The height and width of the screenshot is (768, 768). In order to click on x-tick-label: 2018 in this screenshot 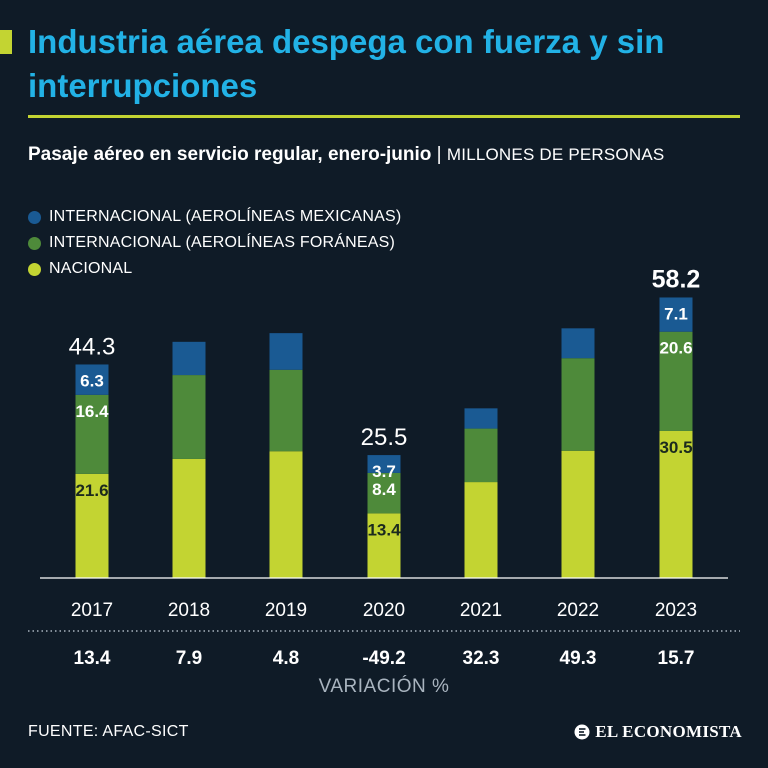, I will do `click(189, 610)`.